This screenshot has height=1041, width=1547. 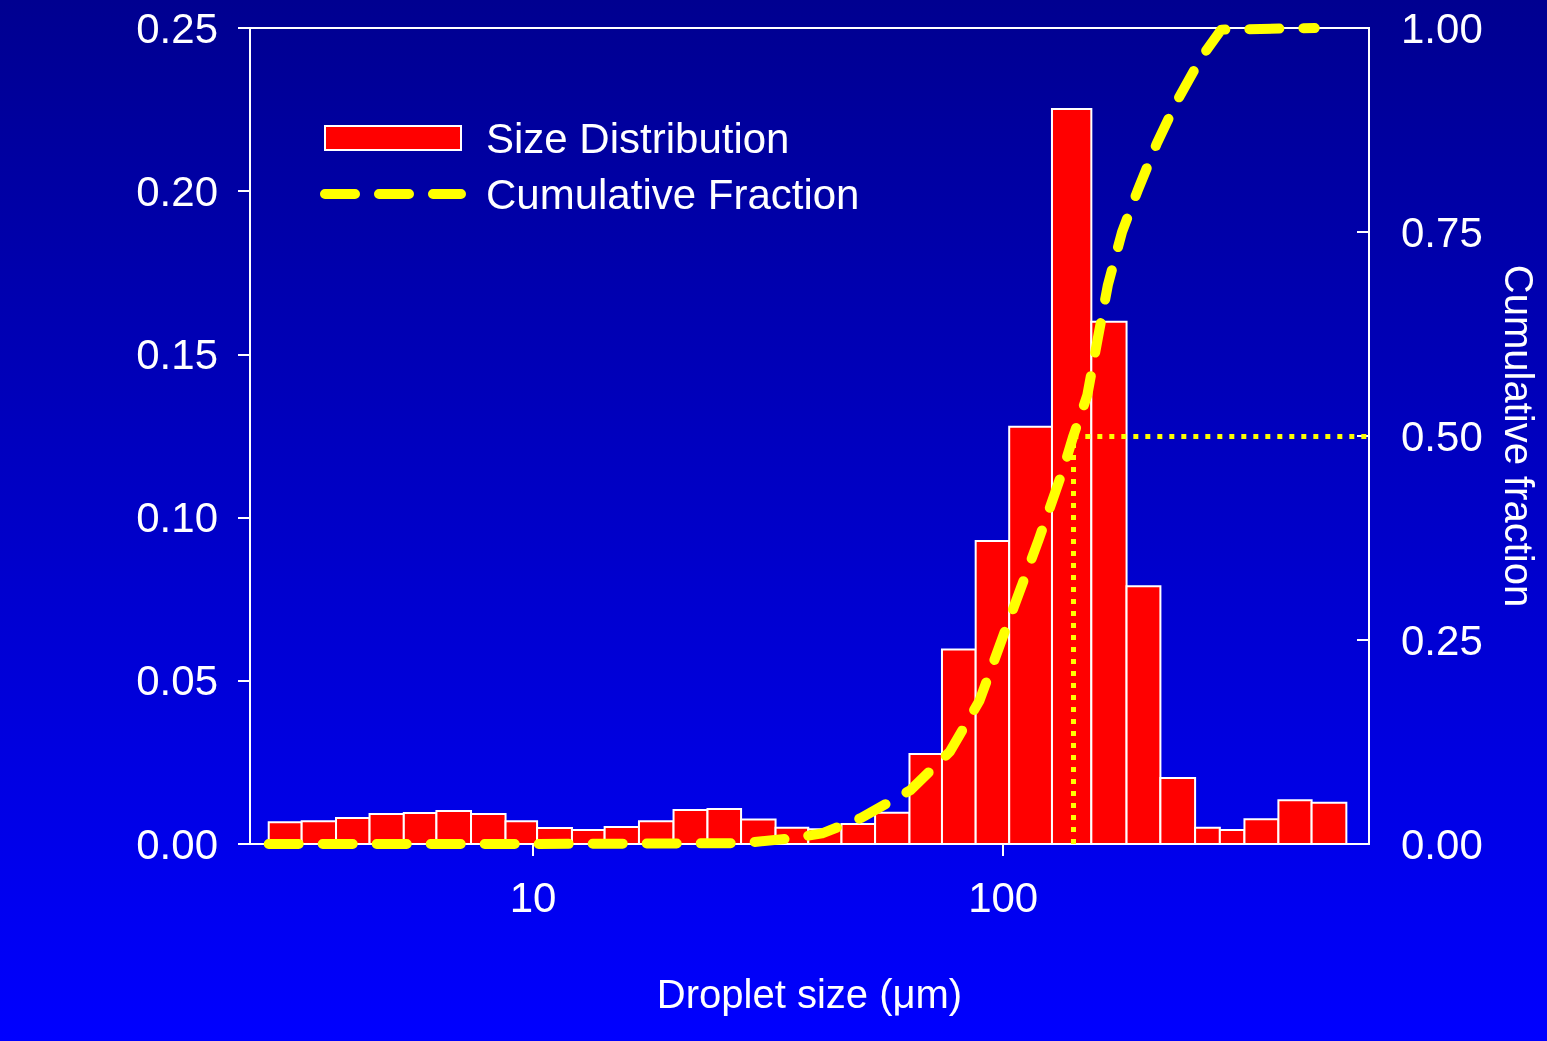 What do you see at coordinates (177, 354) in the screenshot?
I see `y-tick-label: 0.15` at bounding box center [177, 354].